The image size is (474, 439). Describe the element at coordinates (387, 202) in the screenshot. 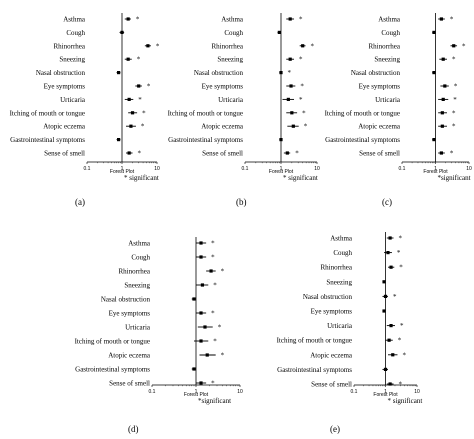

I see `panel-letter: (c)` at that location.